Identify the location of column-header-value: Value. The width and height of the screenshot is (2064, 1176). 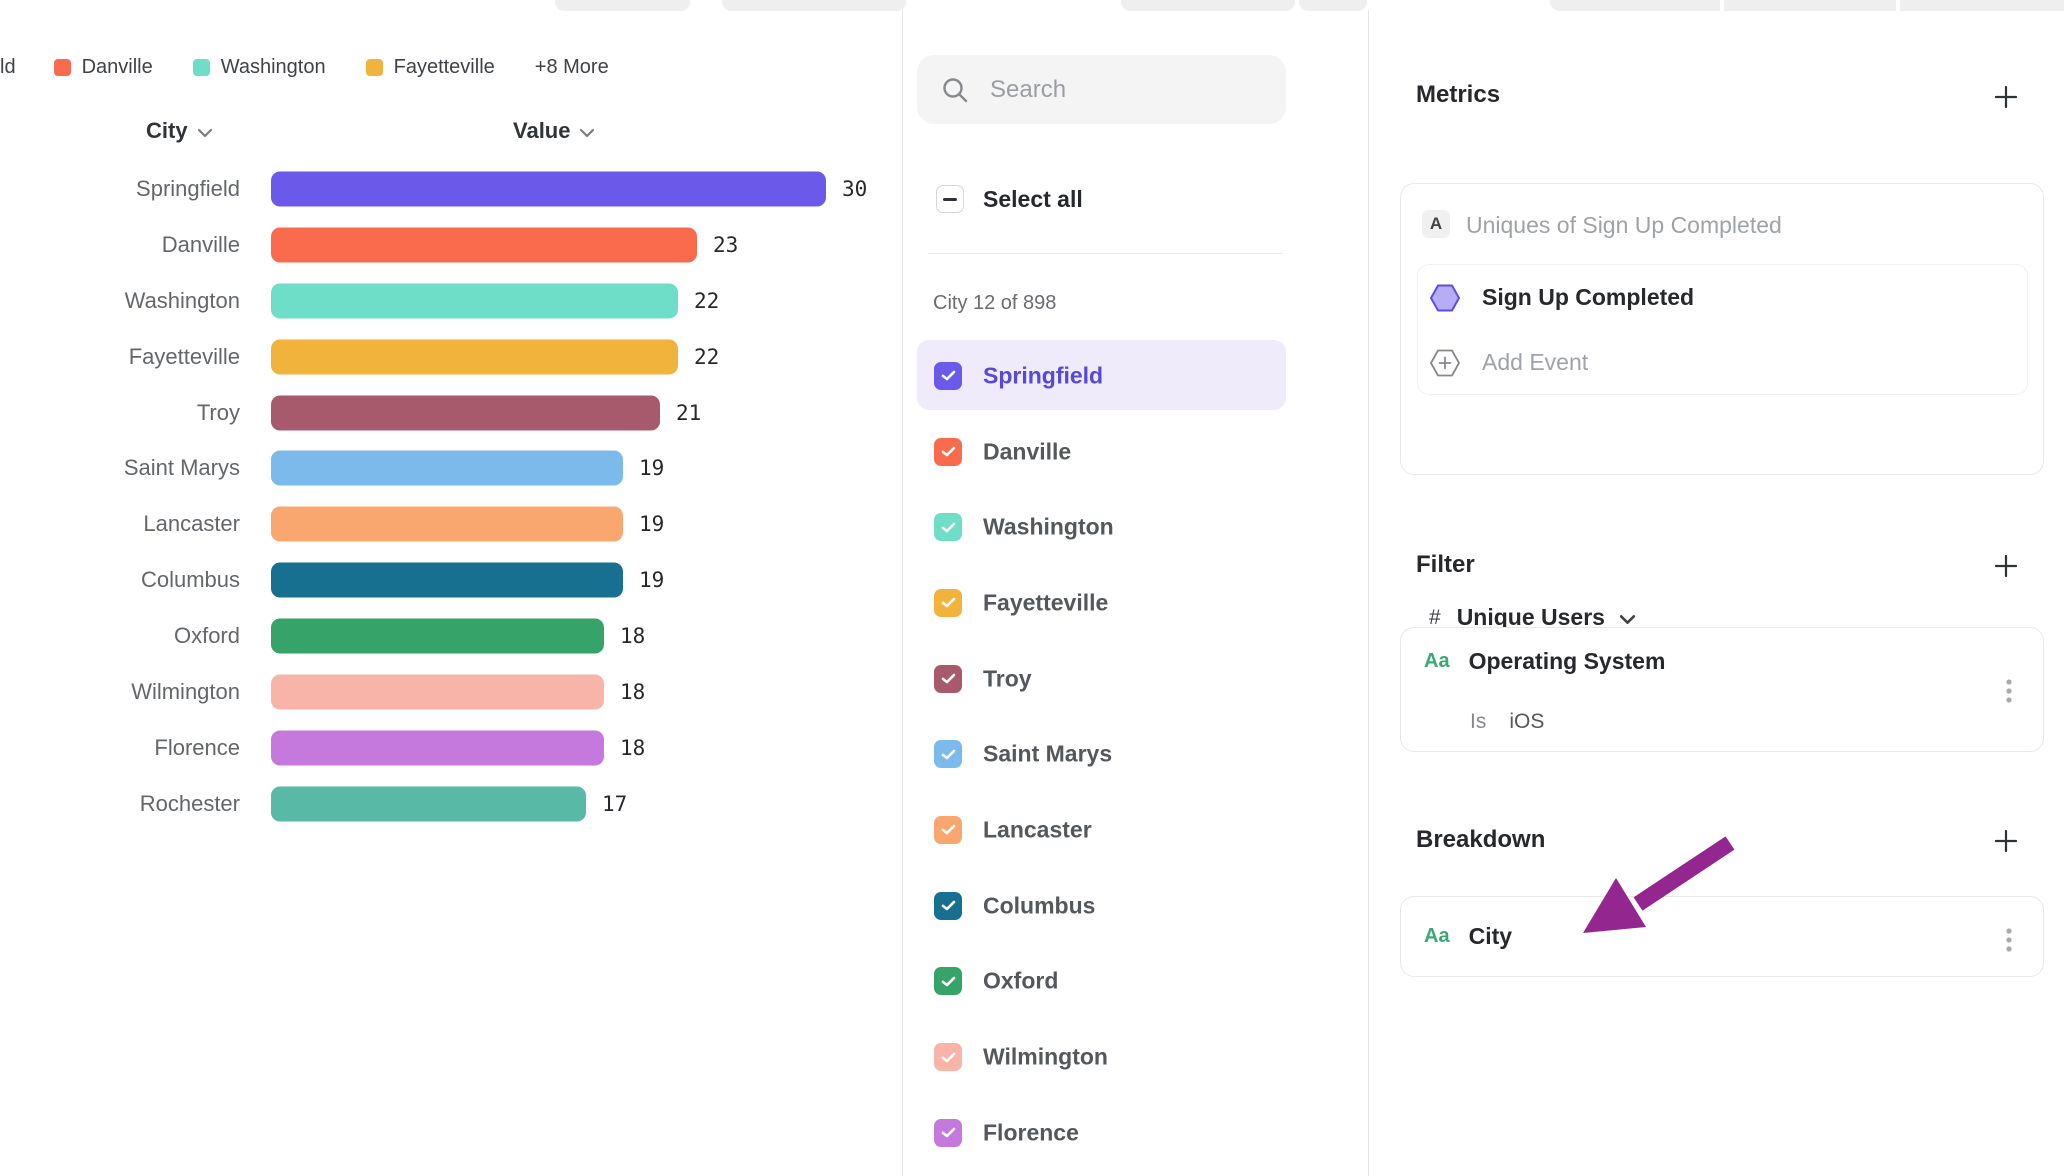
(554, 131).